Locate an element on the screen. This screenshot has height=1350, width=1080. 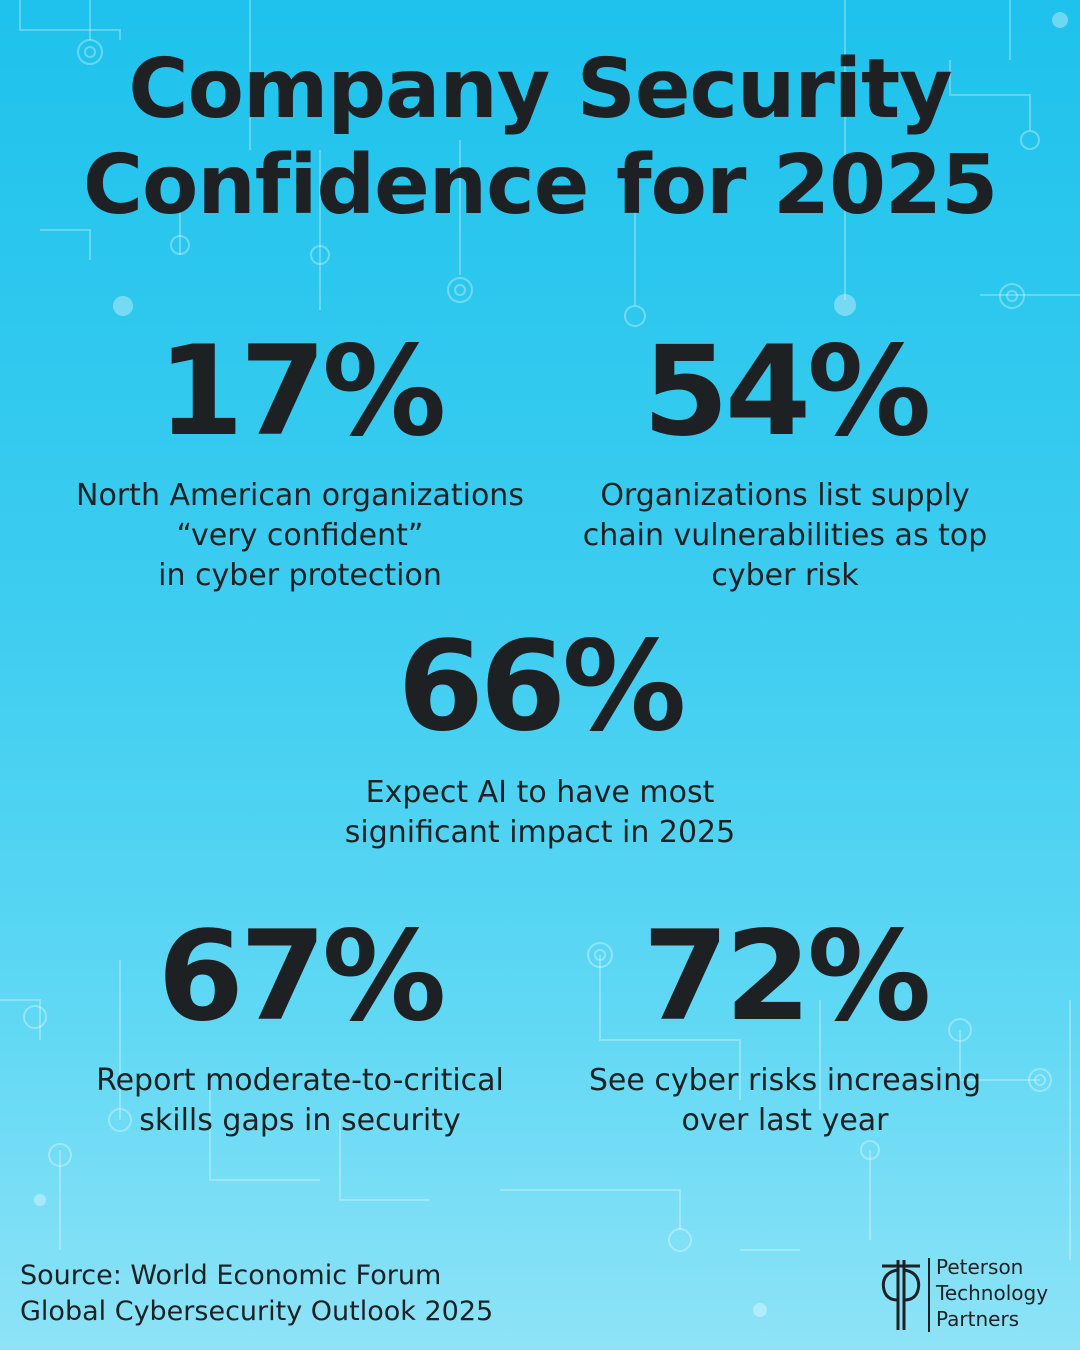
company-logo: Peterson Technology Partners is located at coordinates (973, 1294).